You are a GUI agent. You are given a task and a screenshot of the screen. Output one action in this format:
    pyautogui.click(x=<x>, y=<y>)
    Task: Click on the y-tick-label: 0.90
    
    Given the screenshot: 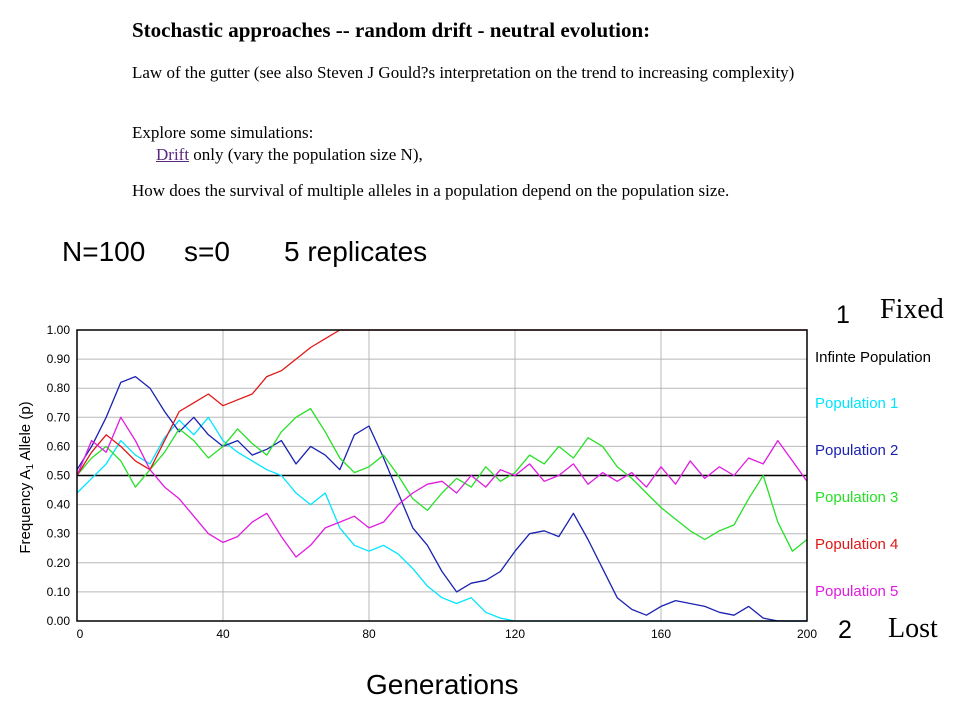 What is the action you would take?
    pyautogui.click(x=59, y=359)
    